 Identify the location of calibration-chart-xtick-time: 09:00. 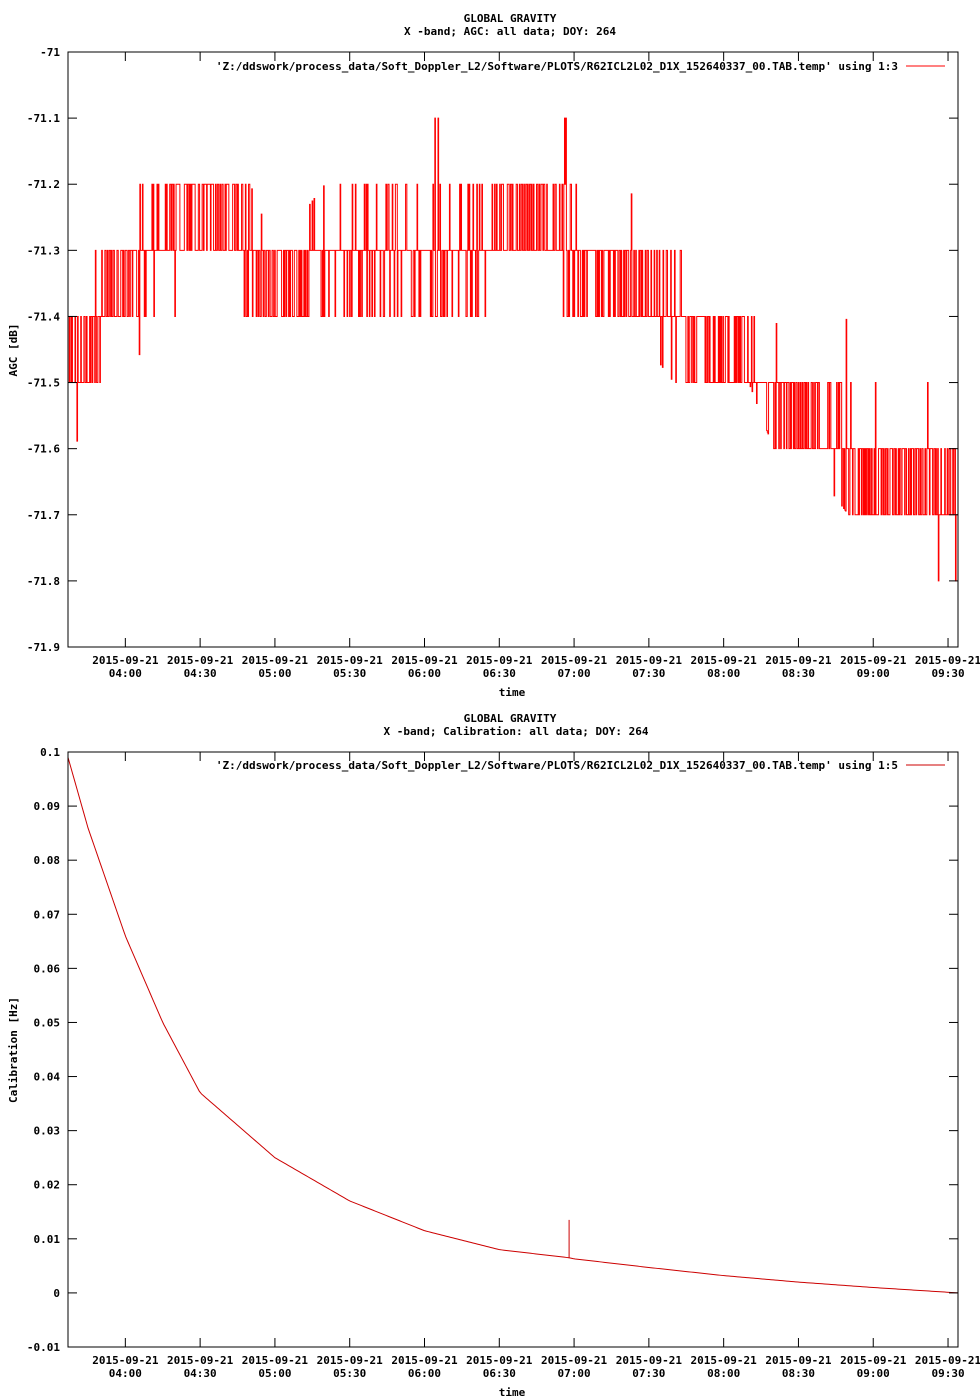
(873, 1373).